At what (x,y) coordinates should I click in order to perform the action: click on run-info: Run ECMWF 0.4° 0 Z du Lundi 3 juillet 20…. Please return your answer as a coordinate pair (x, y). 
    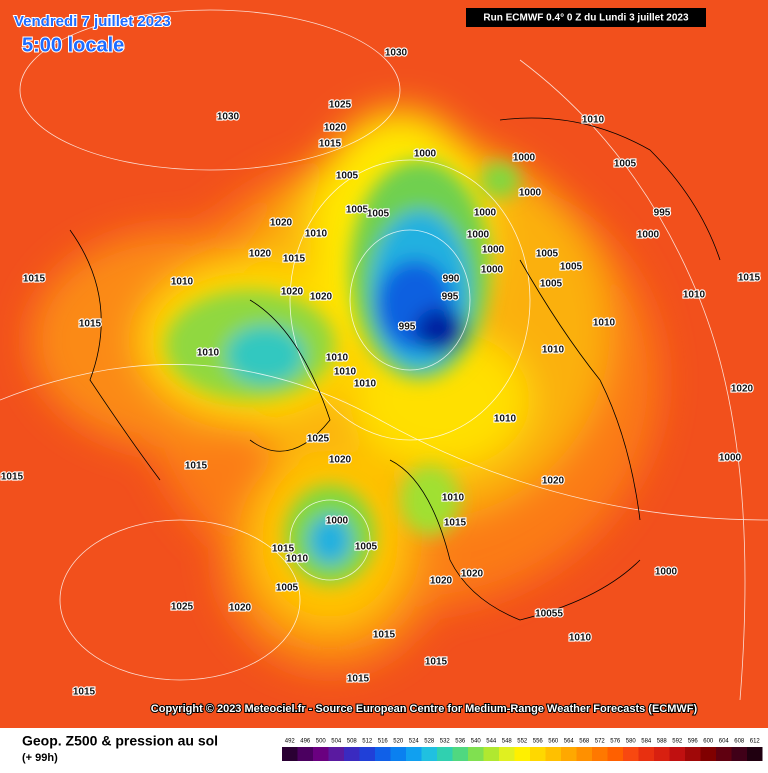
    Looking at the image, I should click on (586, 18).